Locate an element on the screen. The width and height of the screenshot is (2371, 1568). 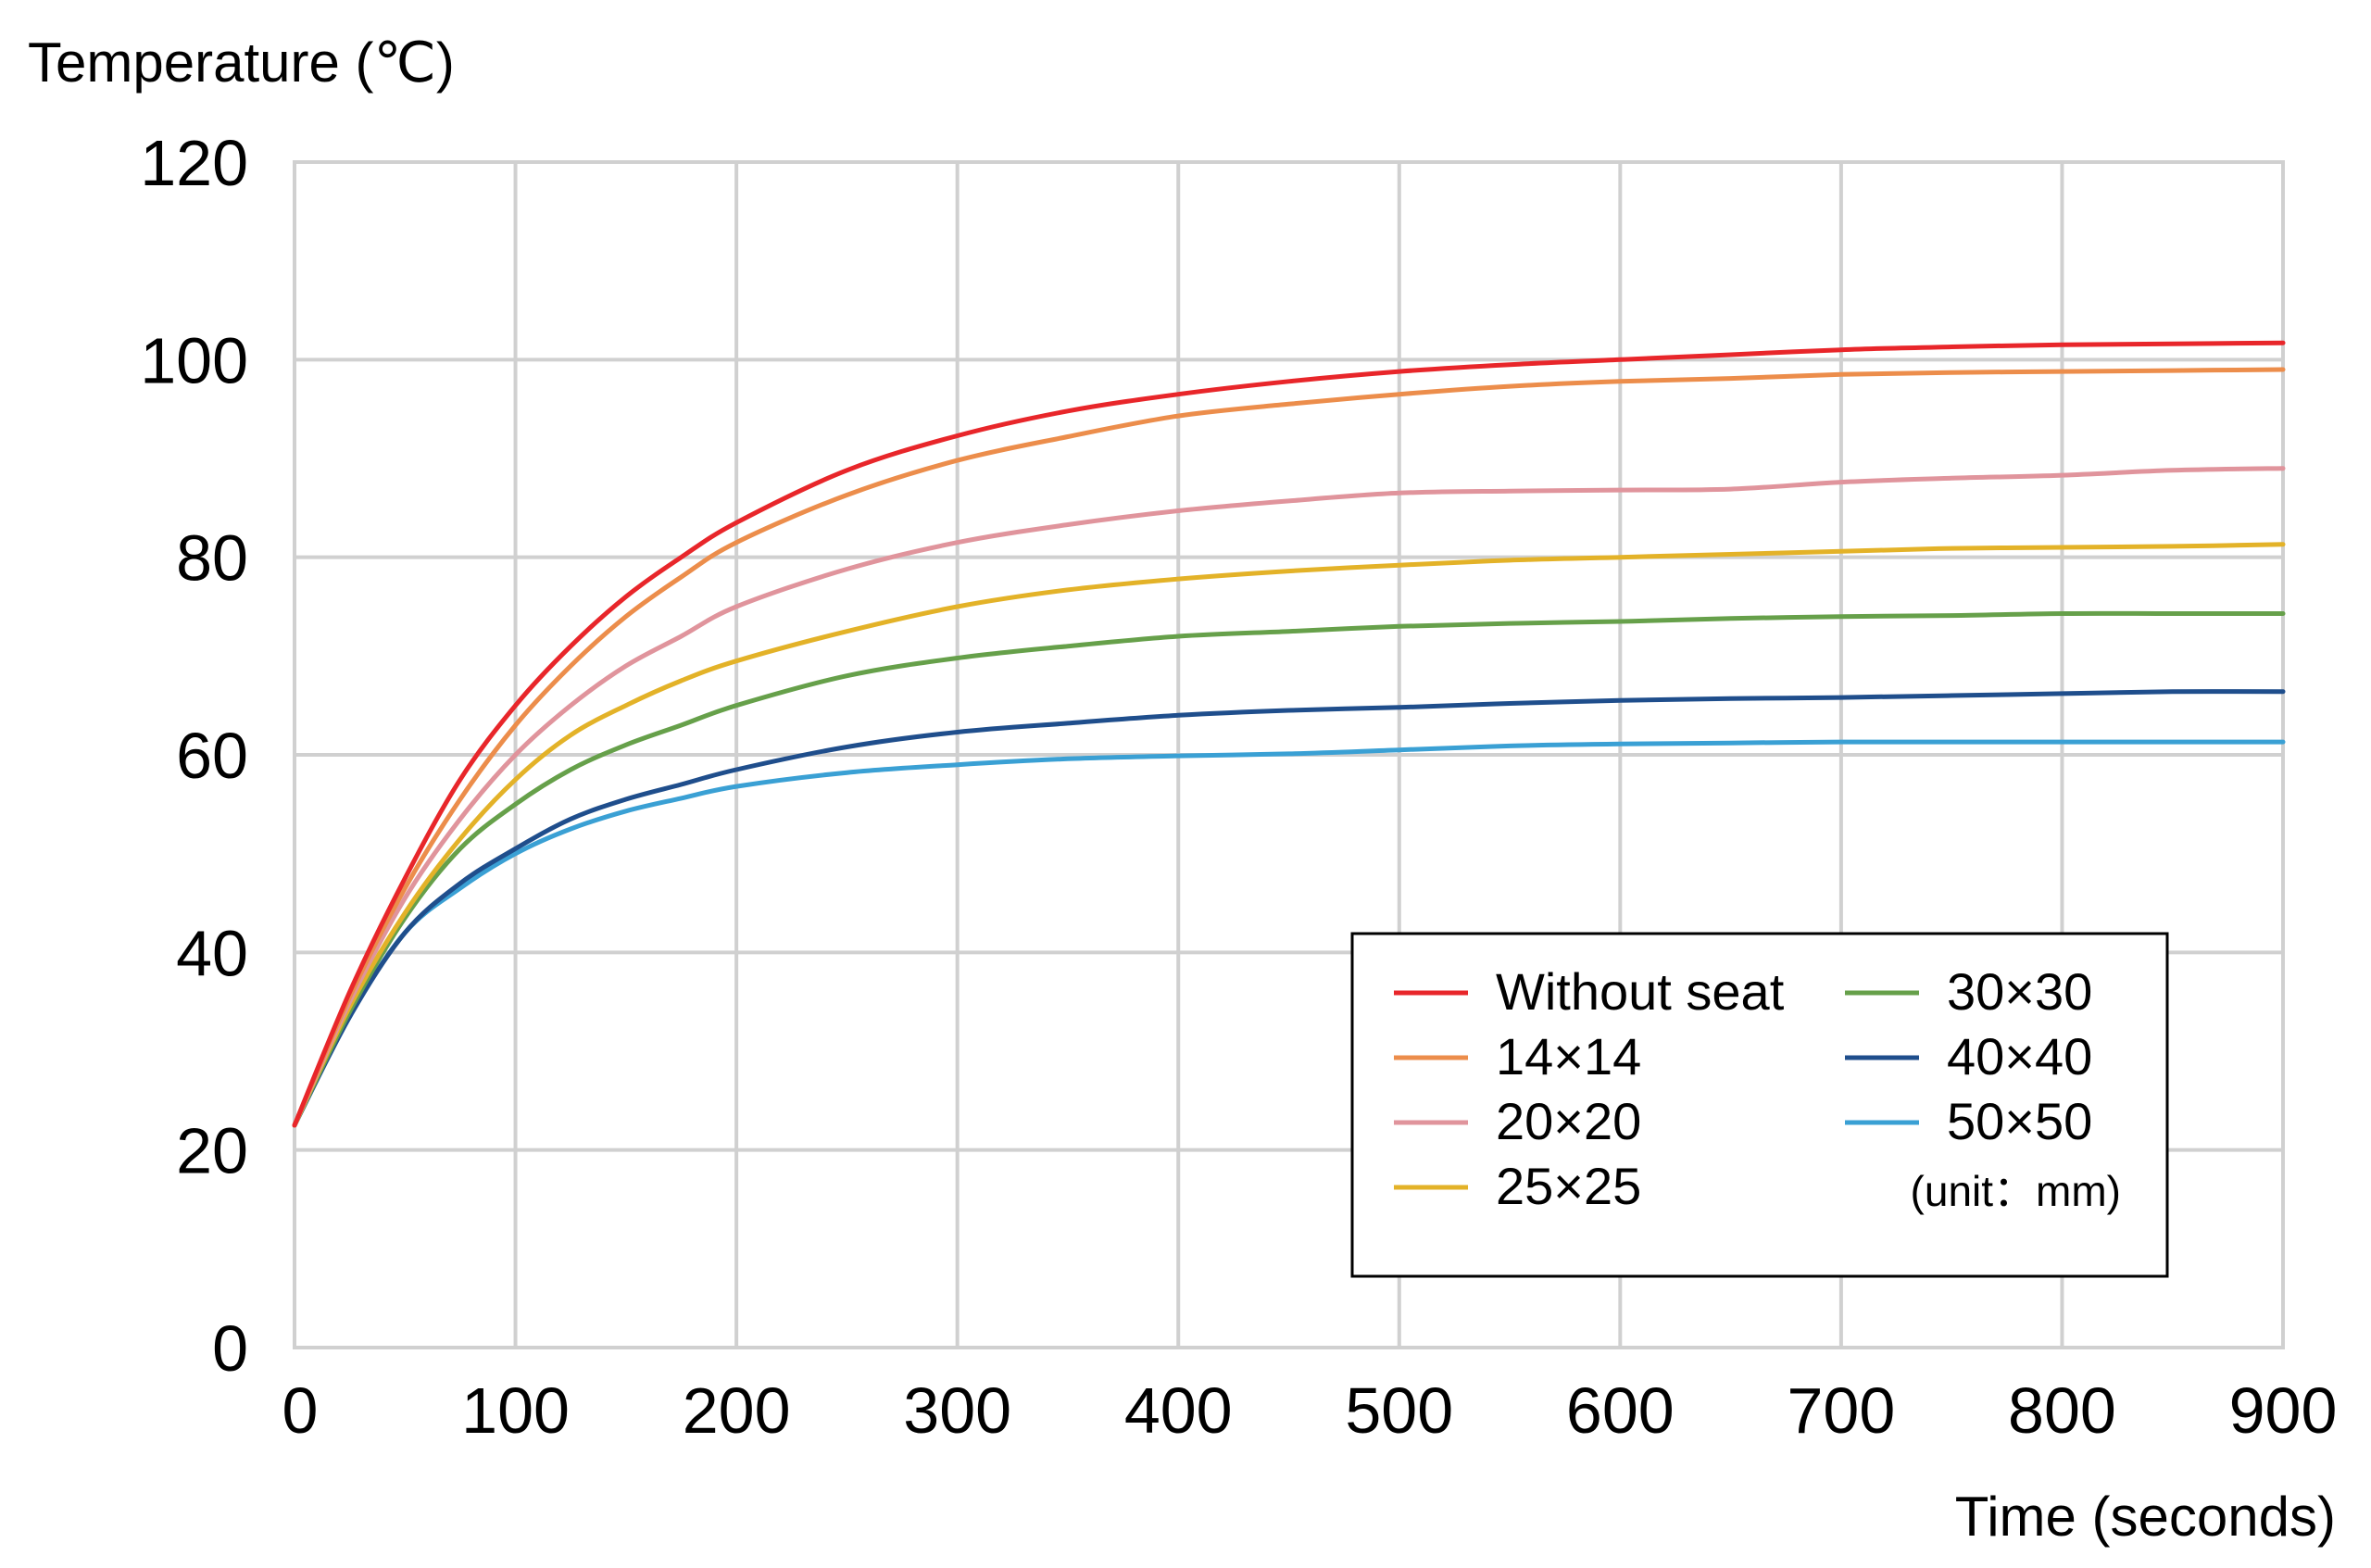
x-tick-label: 400 is located at coordinates (1178, 1411).